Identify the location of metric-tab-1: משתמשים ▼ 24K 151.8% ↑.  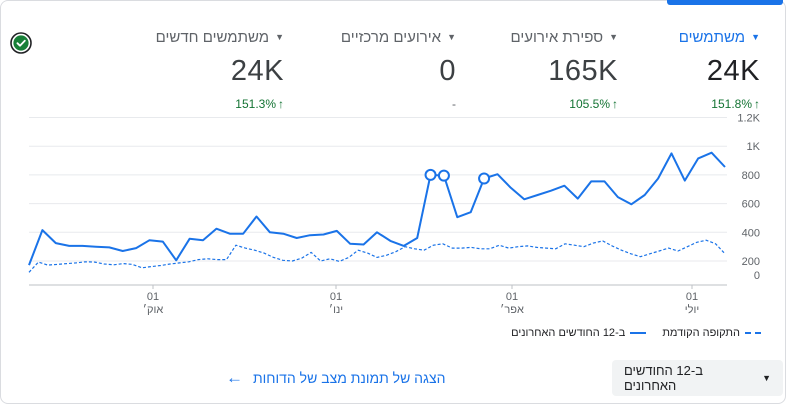
(680, 70).